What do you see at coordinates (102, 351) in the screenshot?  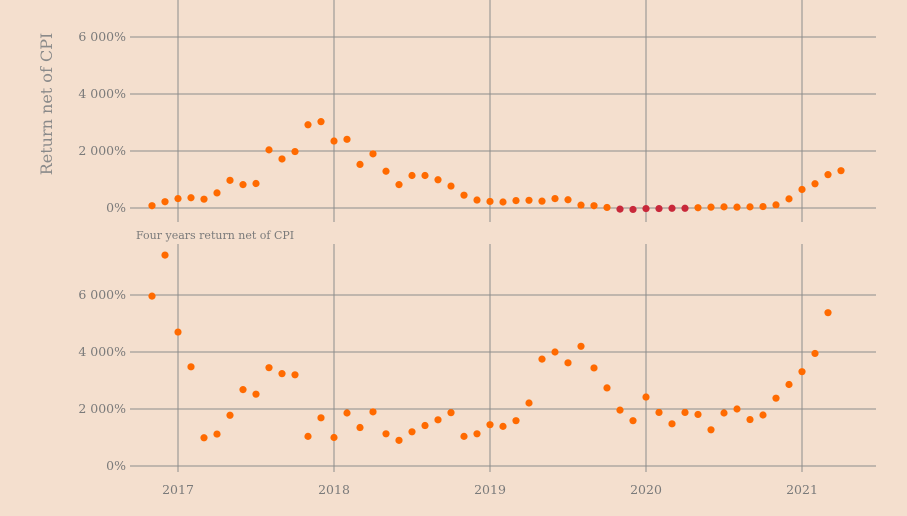 I see `y-tick-label: 4 000%` at bounding box center [102, 351].